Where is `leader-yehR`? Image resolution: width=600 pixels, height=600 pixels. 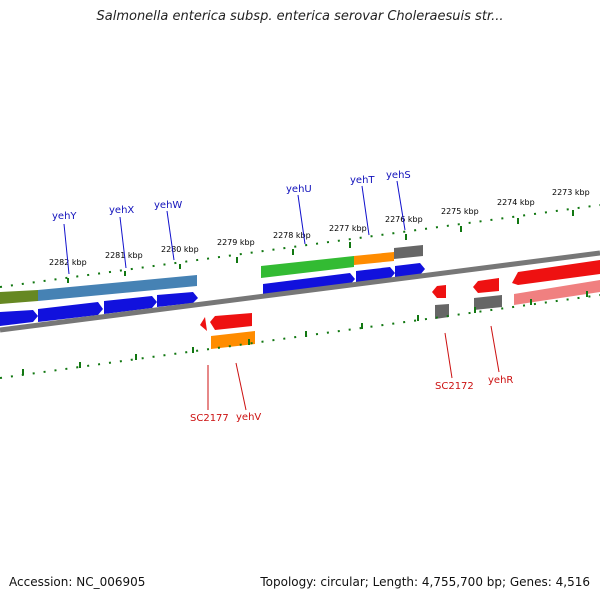
leader-yehR is located at coordinates (495, 349).